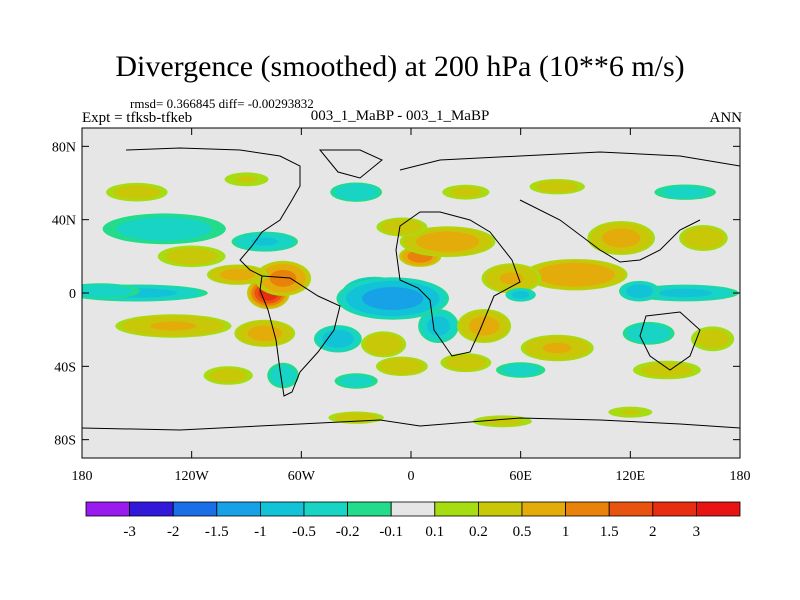  Describe the element at coordinates (434, 532) in the screenshot. I see `colorbar-label: 0.1` at that location.